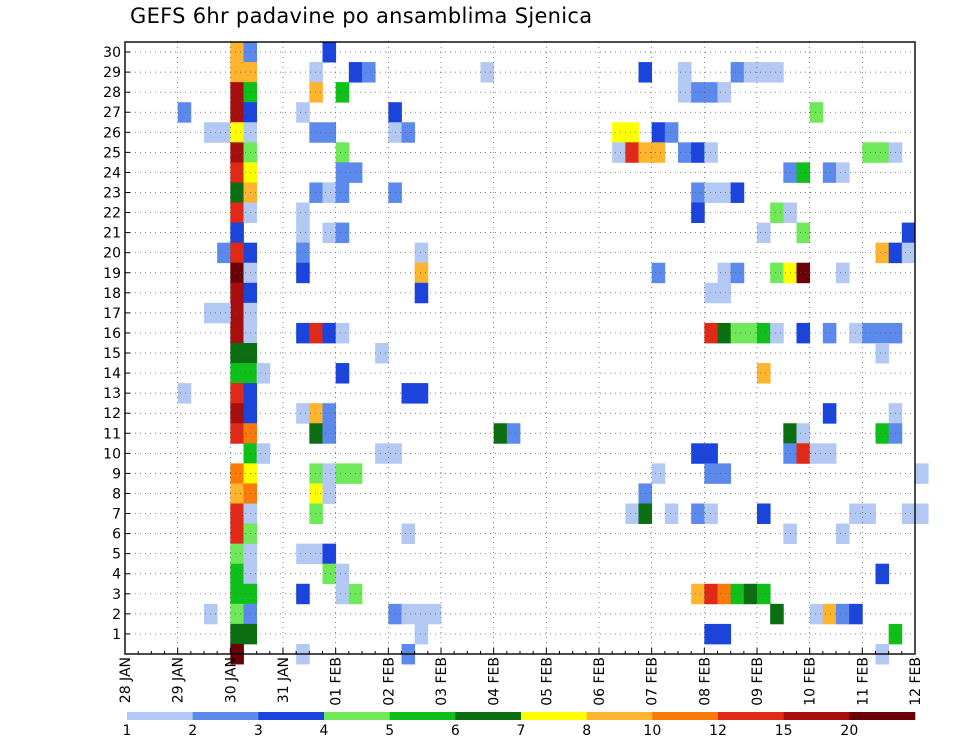  Describe the element at coordinates (116, 635) in the screenshot. I see `y-tick-label: 1` at that location.